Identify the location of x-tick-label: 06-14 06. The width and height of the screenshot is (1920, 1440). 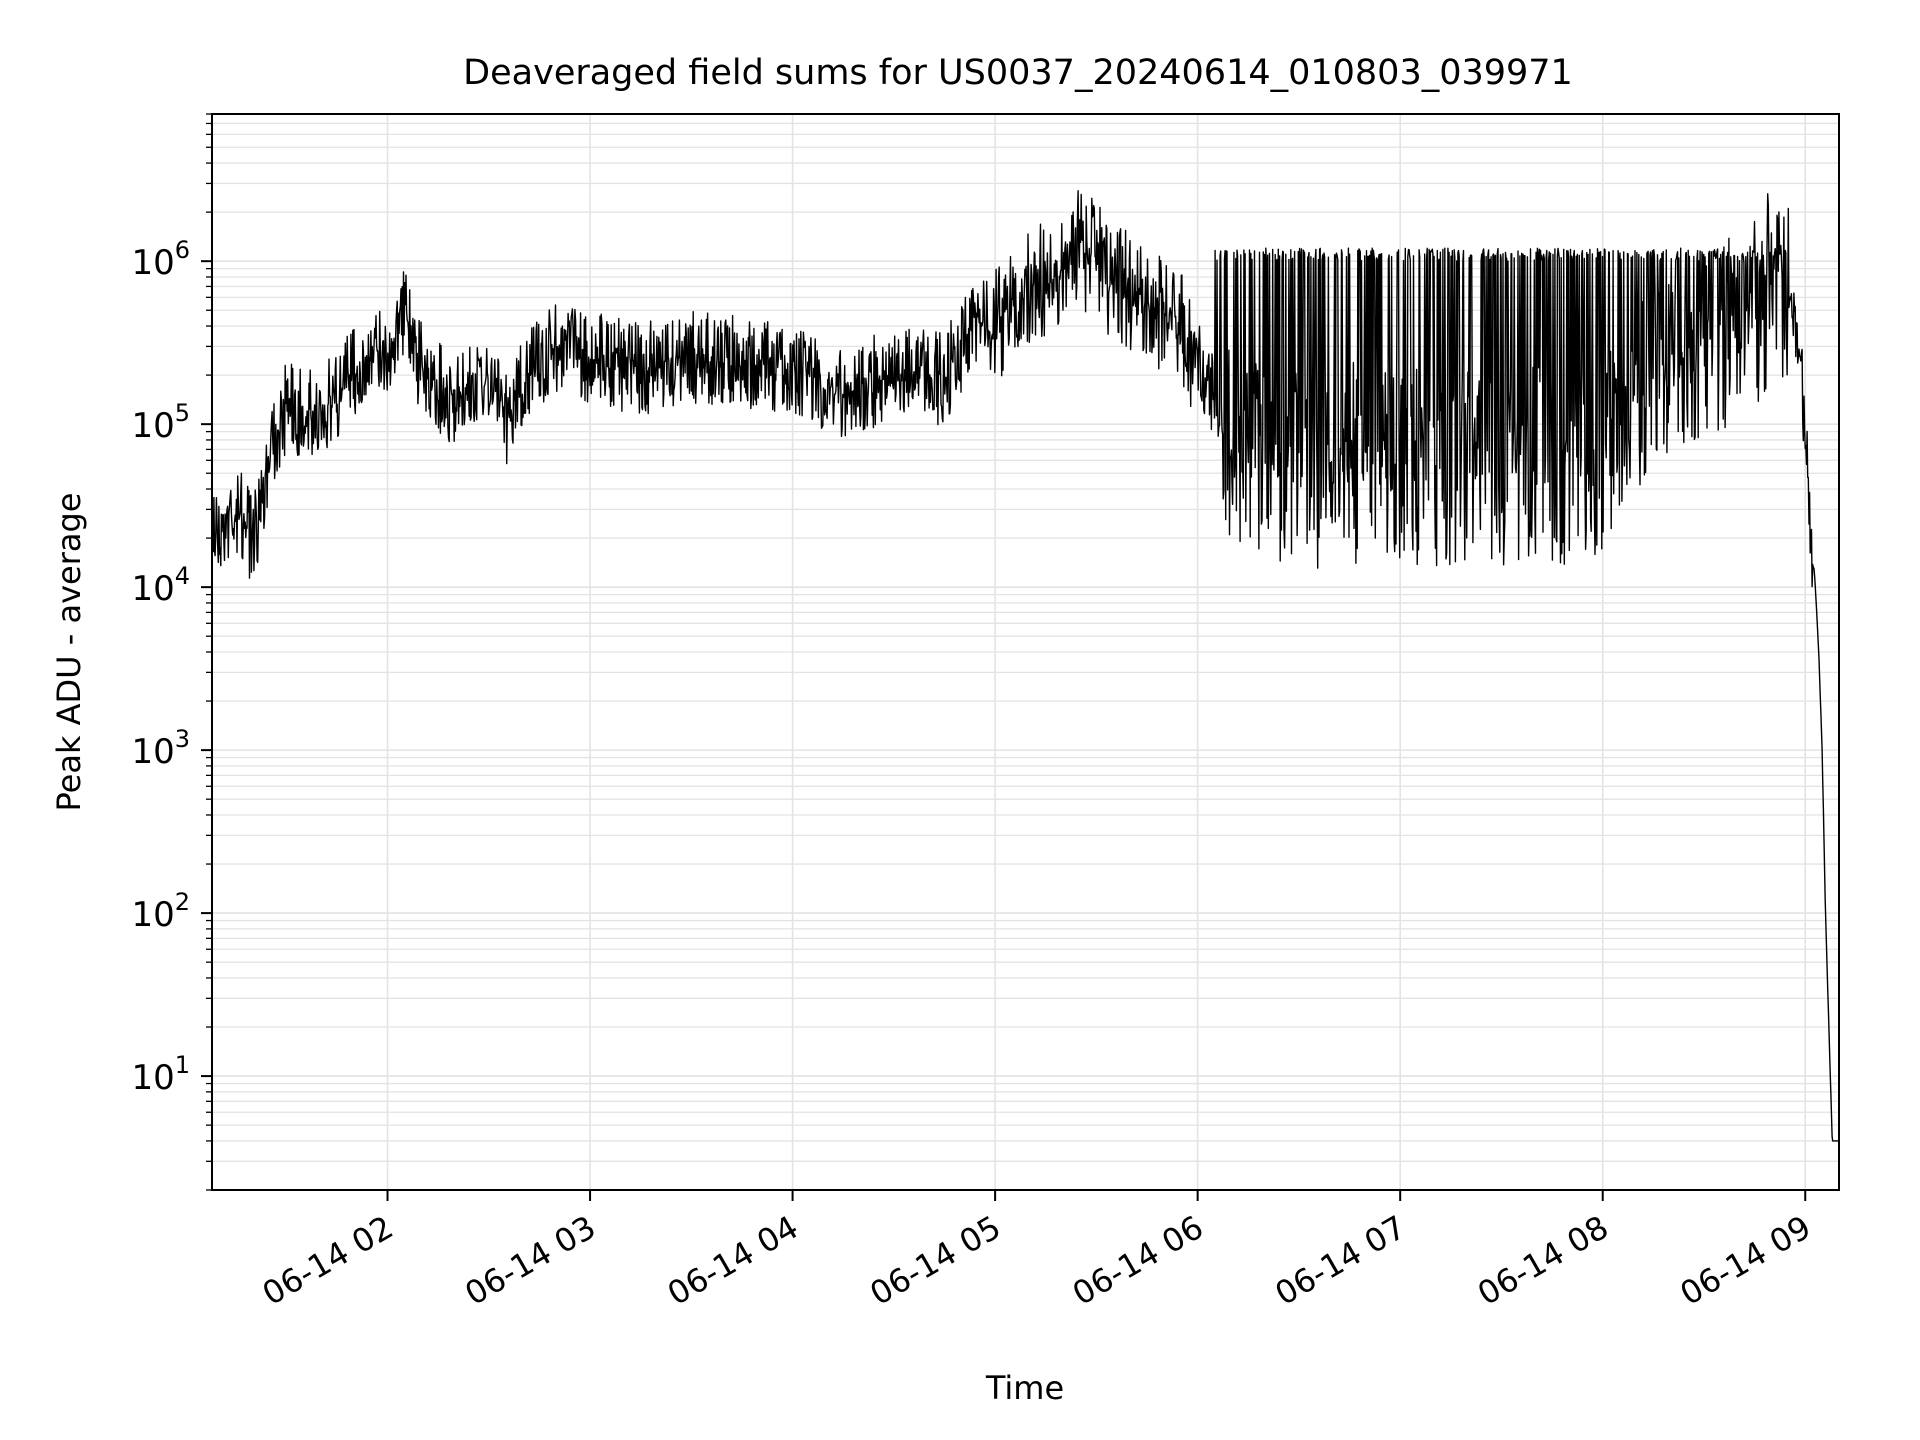
(1138, 1260).